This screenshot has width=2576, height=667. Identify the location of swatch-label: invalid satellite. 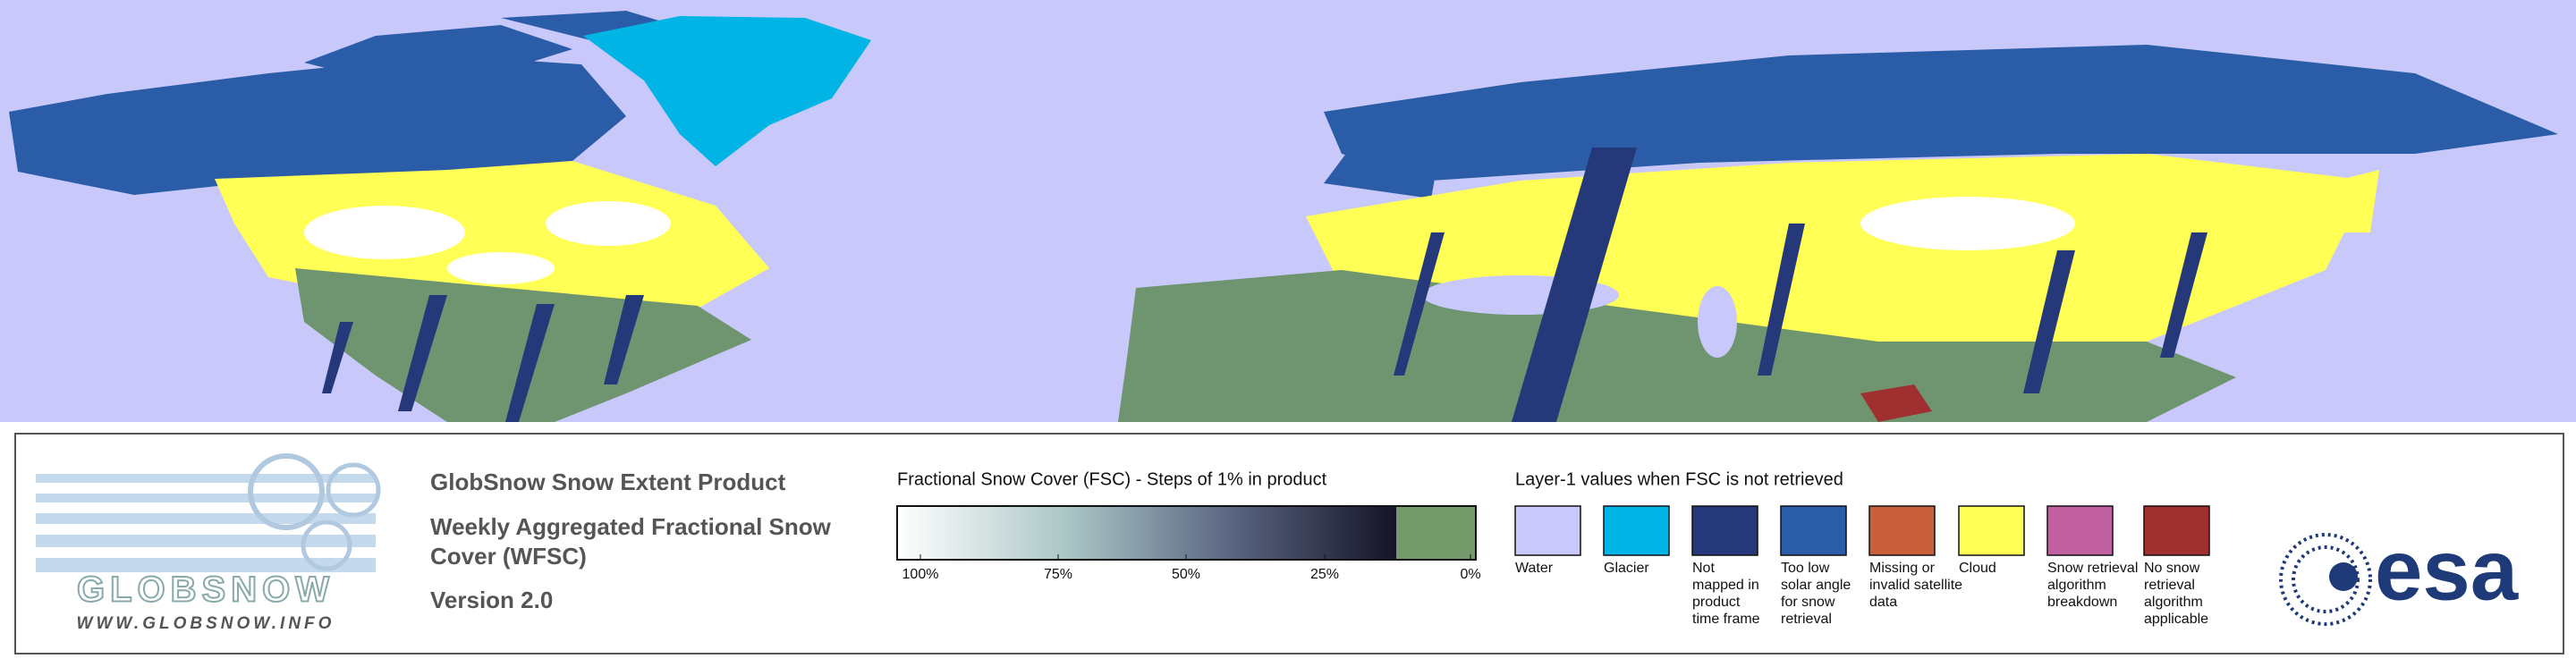
(1915, 585).